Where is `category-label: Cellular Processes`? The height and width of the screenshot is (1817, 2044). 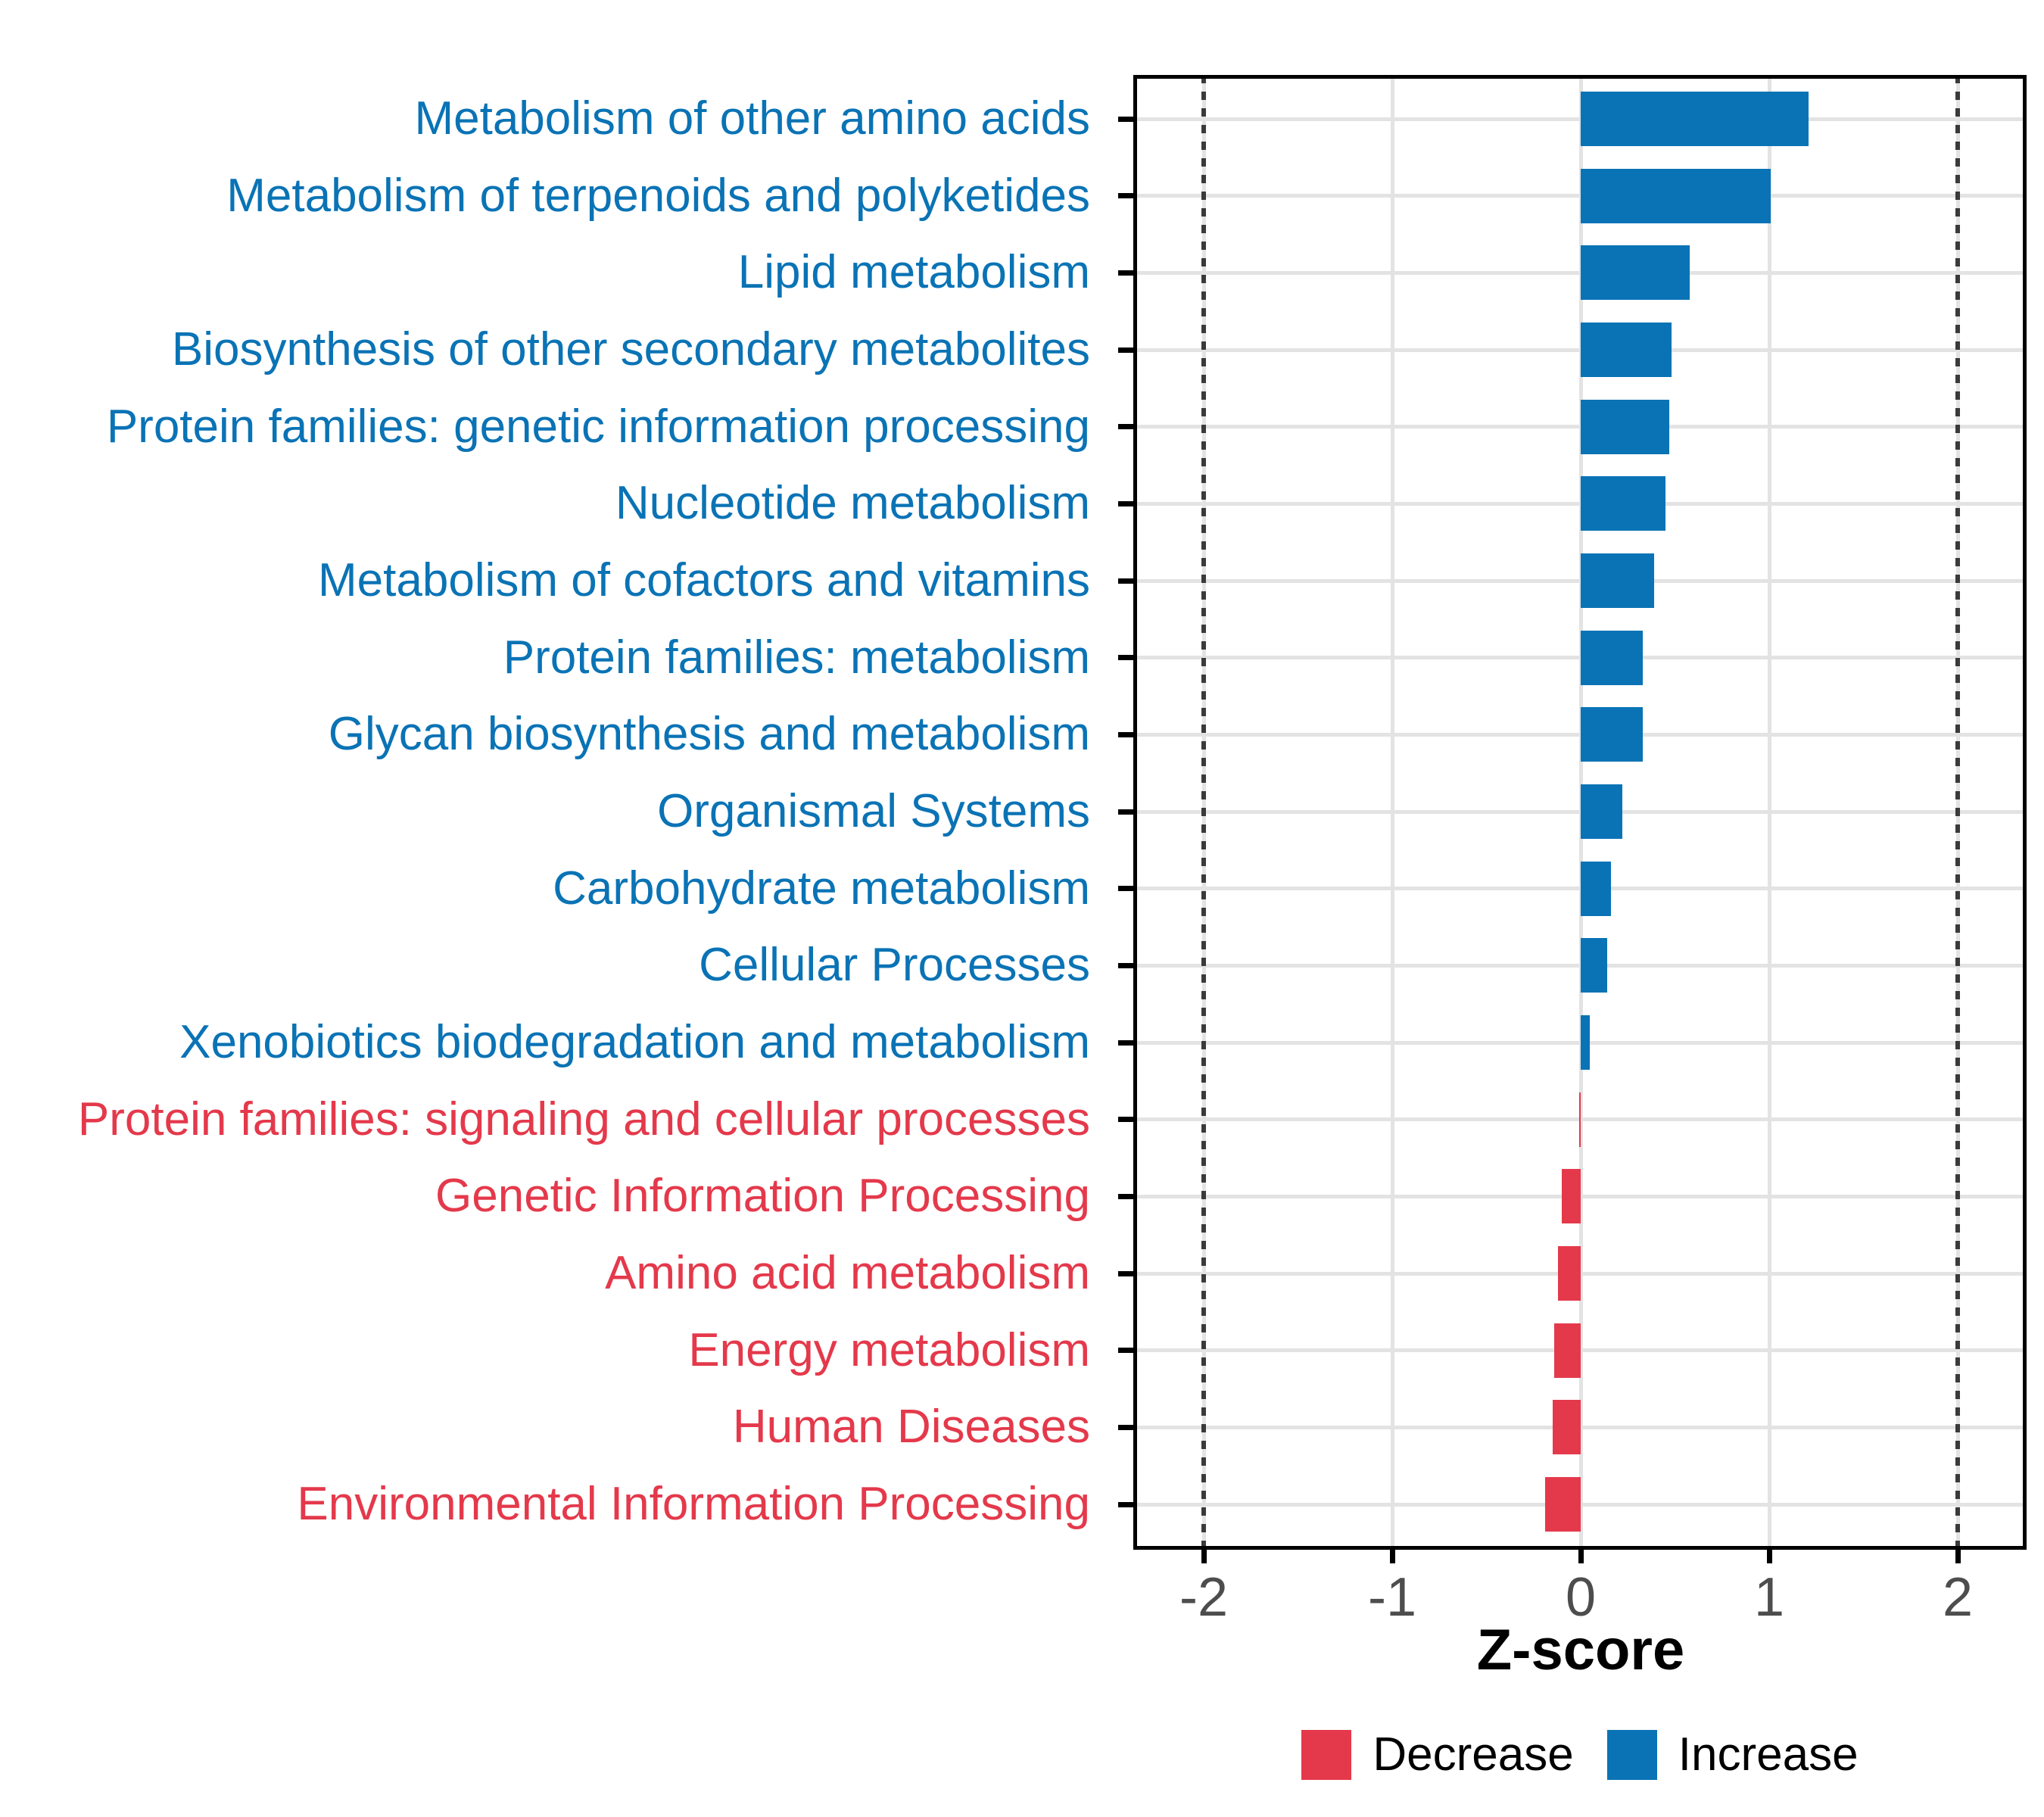 category-label: Cellular Processes is located at coordinates (894, 965).